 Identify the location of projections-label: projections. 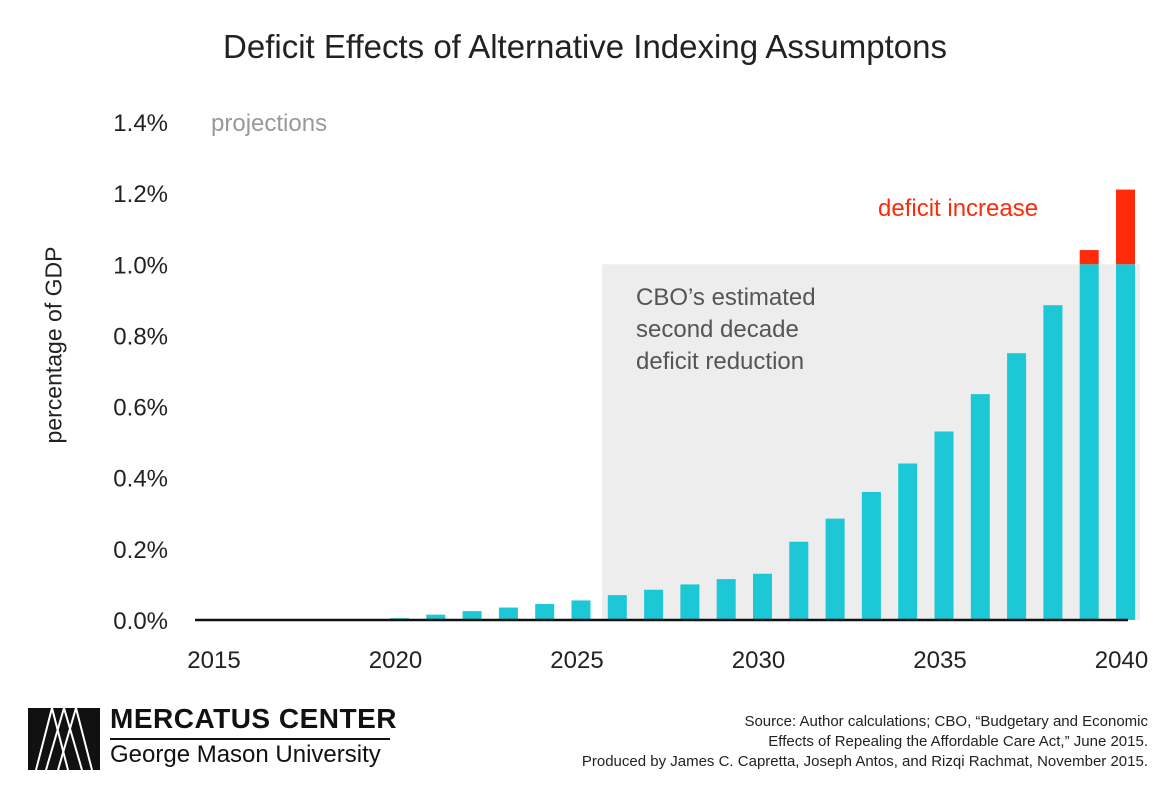
(269, 123).